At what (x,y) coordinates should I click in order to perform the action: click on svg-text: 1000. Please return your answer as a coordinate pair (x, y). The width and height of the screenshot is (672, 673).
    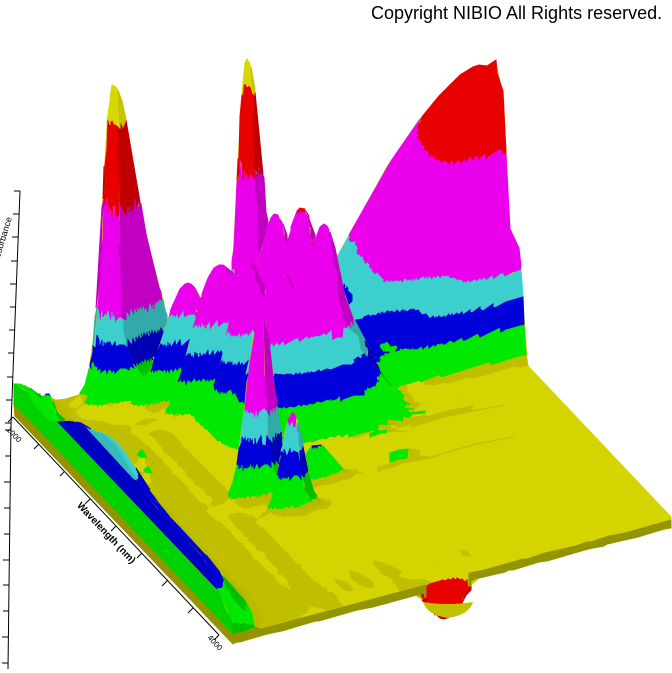
    Looking at the image, I should click on (14, 435).